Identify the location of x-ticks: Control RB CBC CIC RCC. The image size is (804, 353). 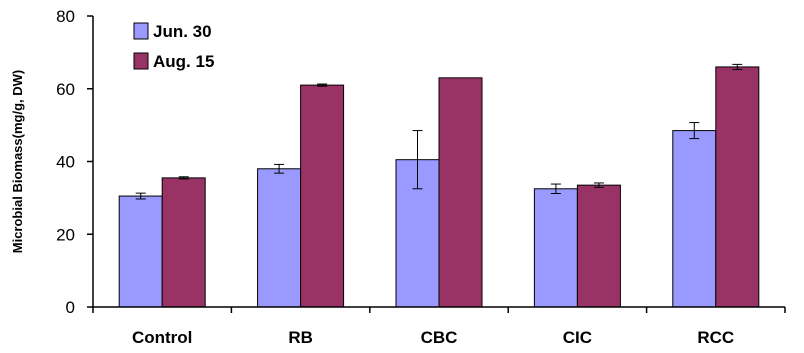
(439, 327).